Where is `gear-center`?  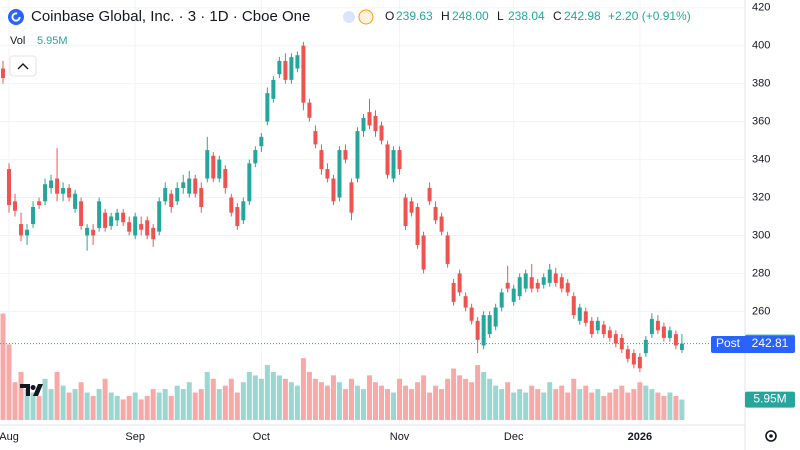 gear-center is located at coordinates (771, 436).